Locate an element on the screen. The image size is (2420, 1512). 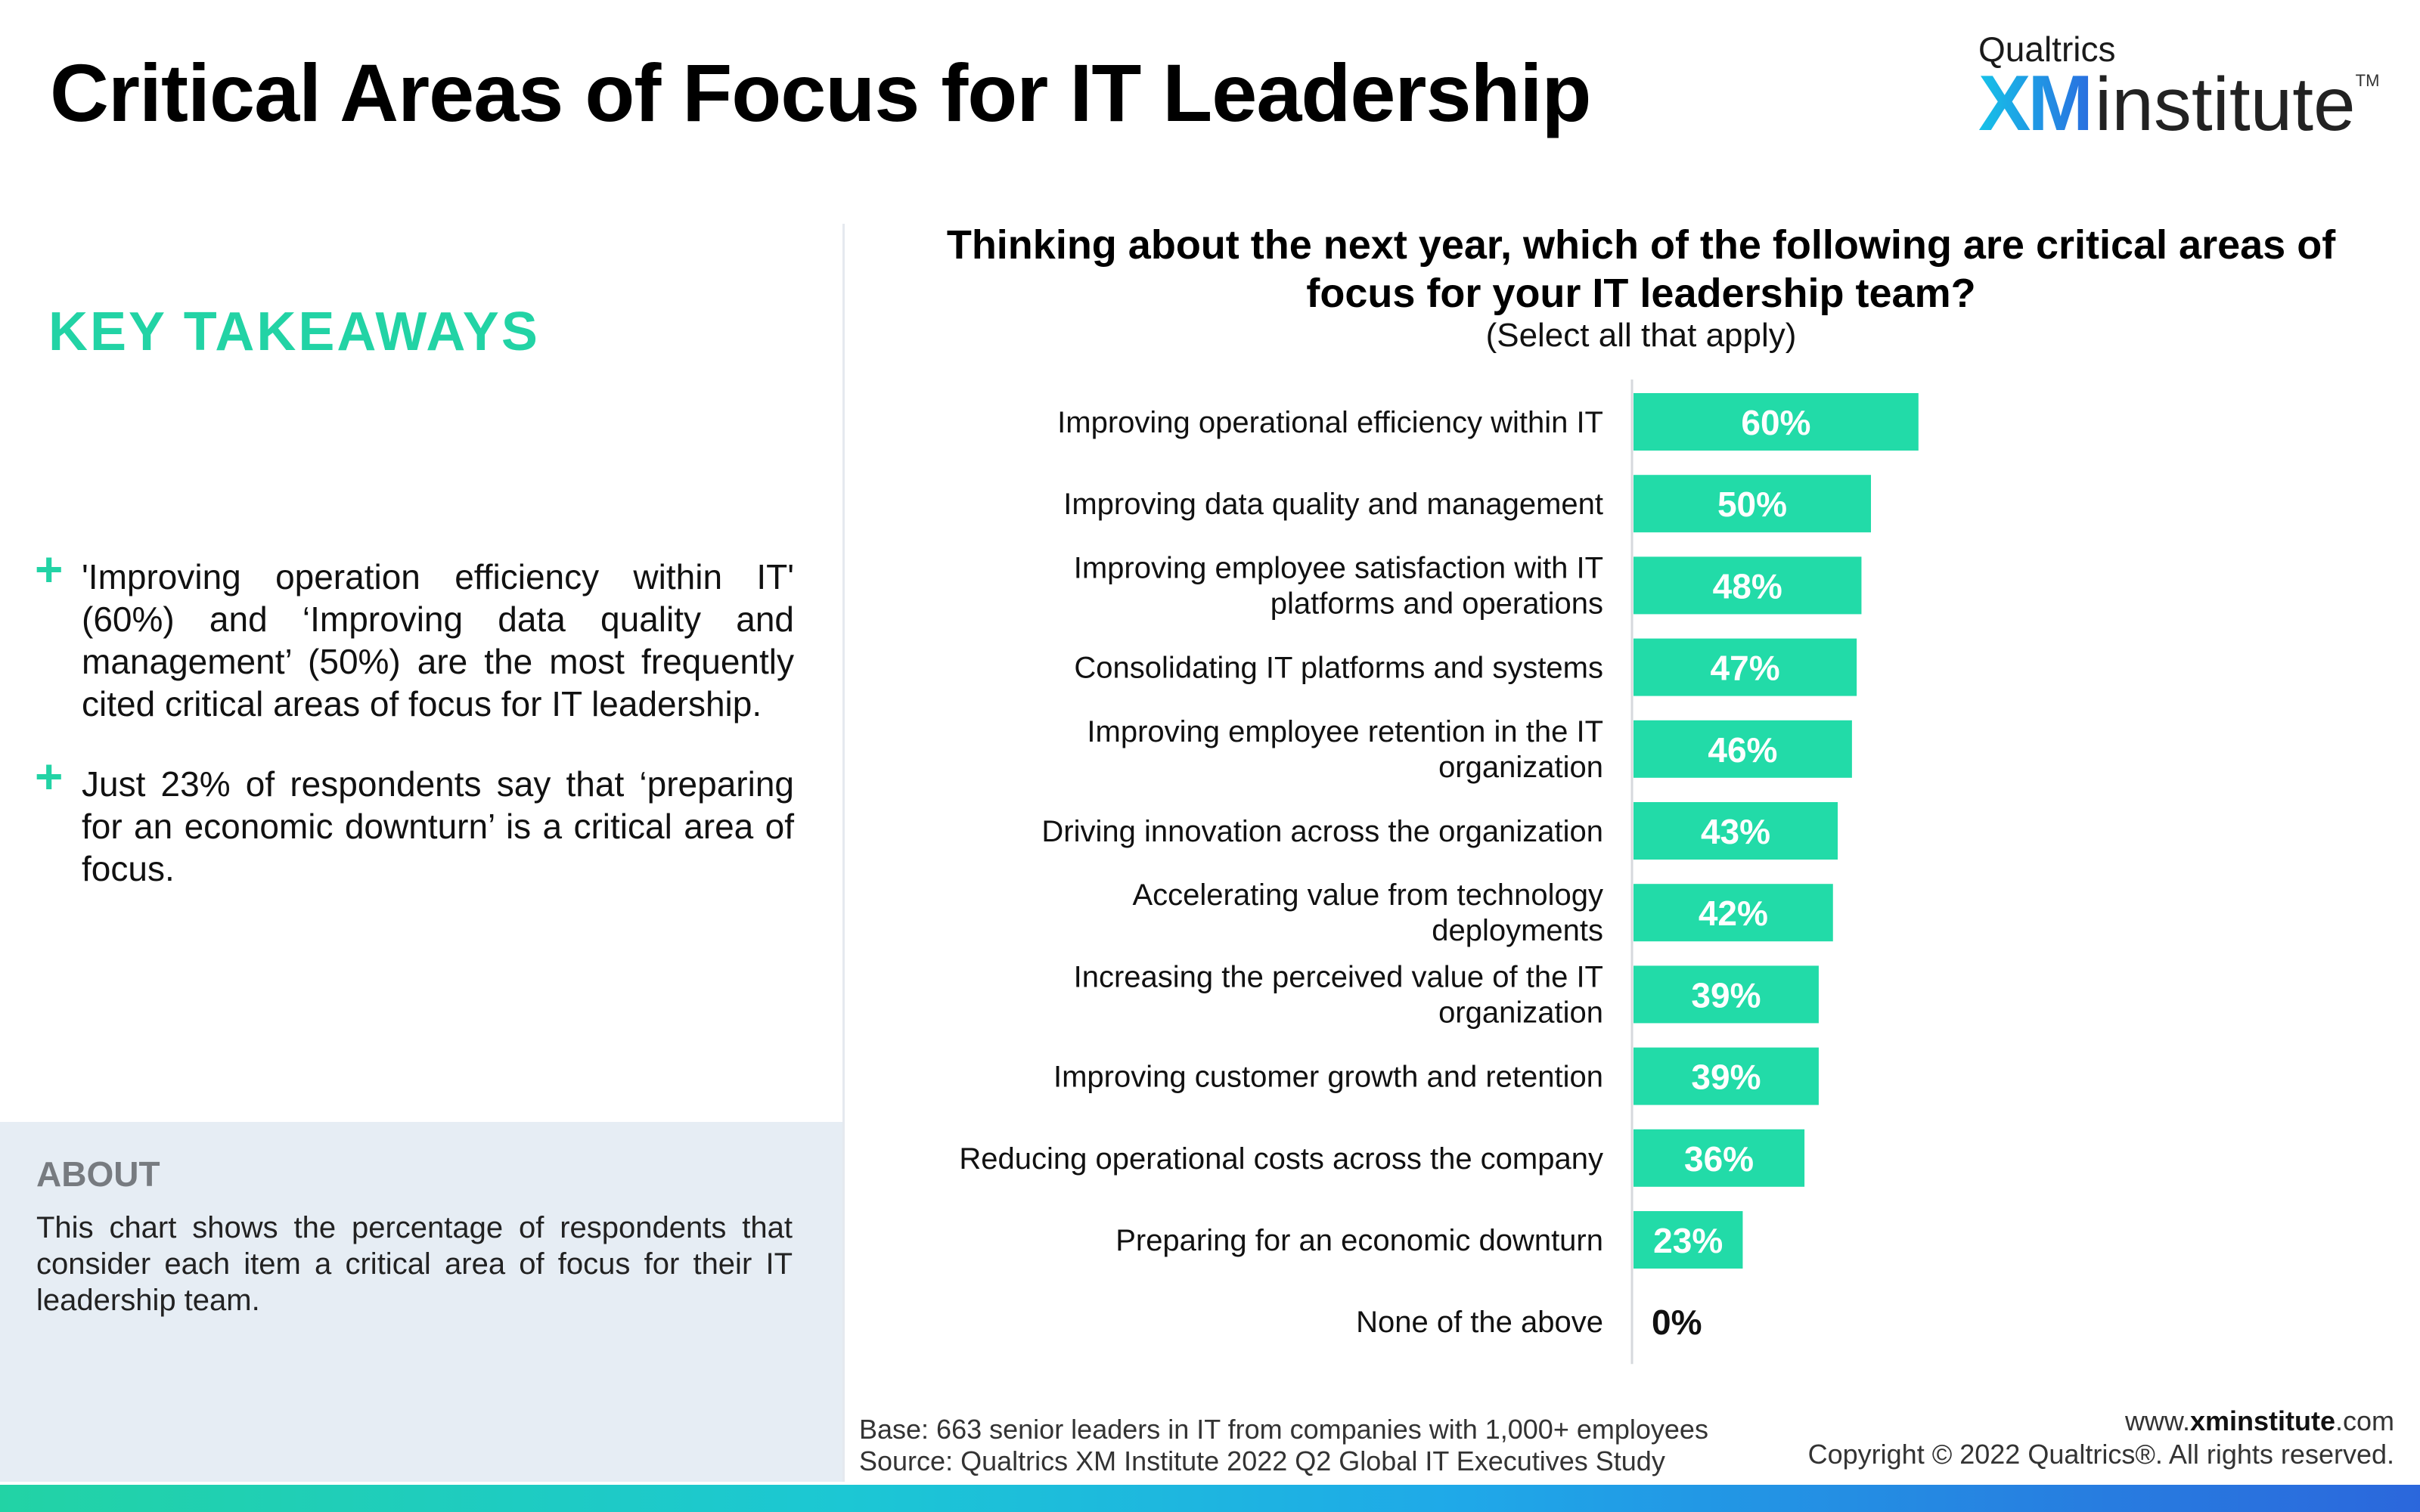
value-label: 60% is located at coordinates (1775, 423).